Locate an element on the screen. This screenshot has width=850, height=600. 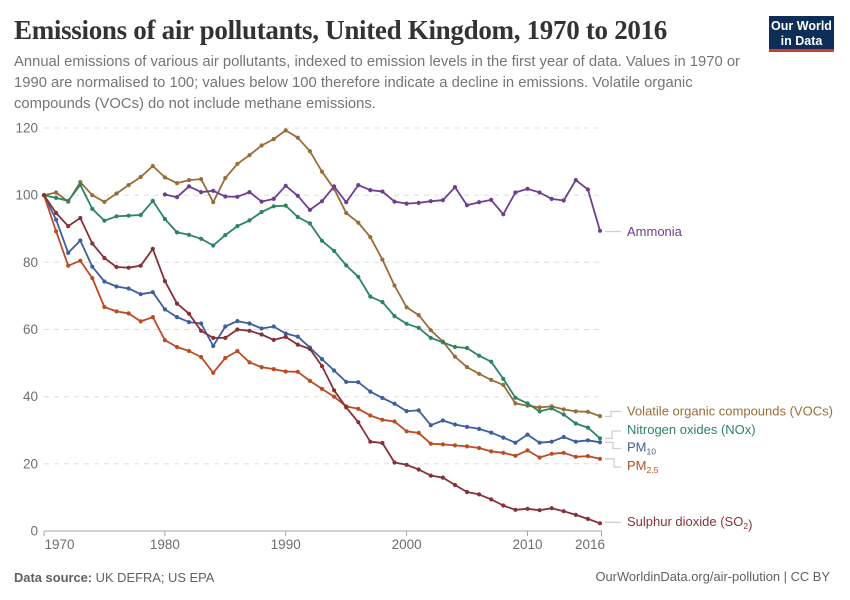
svg-text: 1970 is located at coordinates (60, 544).